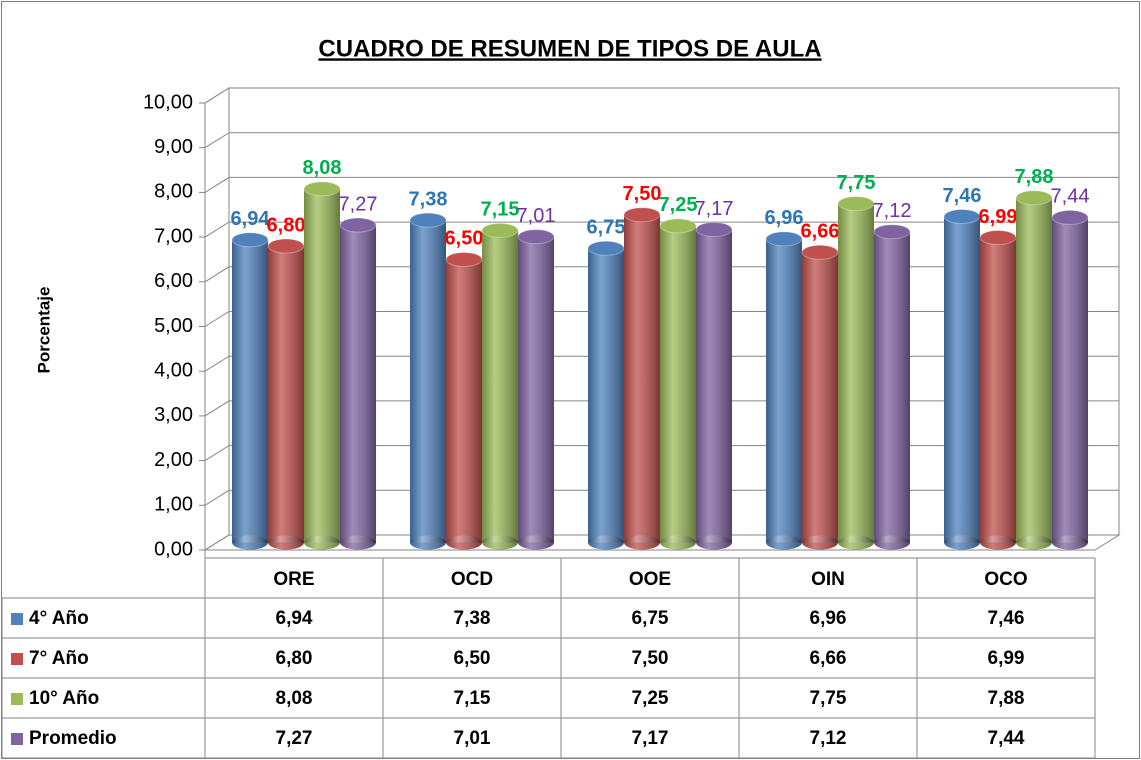  Describe the element at coordinates (569, 48) in the screenshot. I see `chart-title: CUADRO DE RESUMEN DE TIPOS DE AULA` at that location.